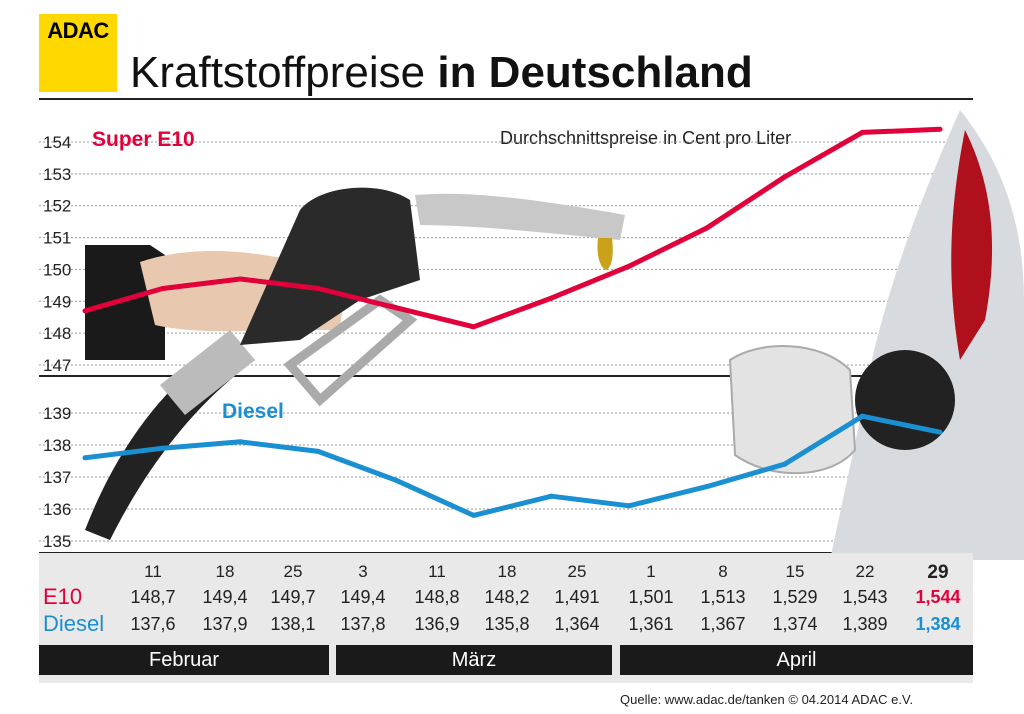 This screenshot has width=1024, height=714. I want to click on date-header: 1, so click(651, 571).